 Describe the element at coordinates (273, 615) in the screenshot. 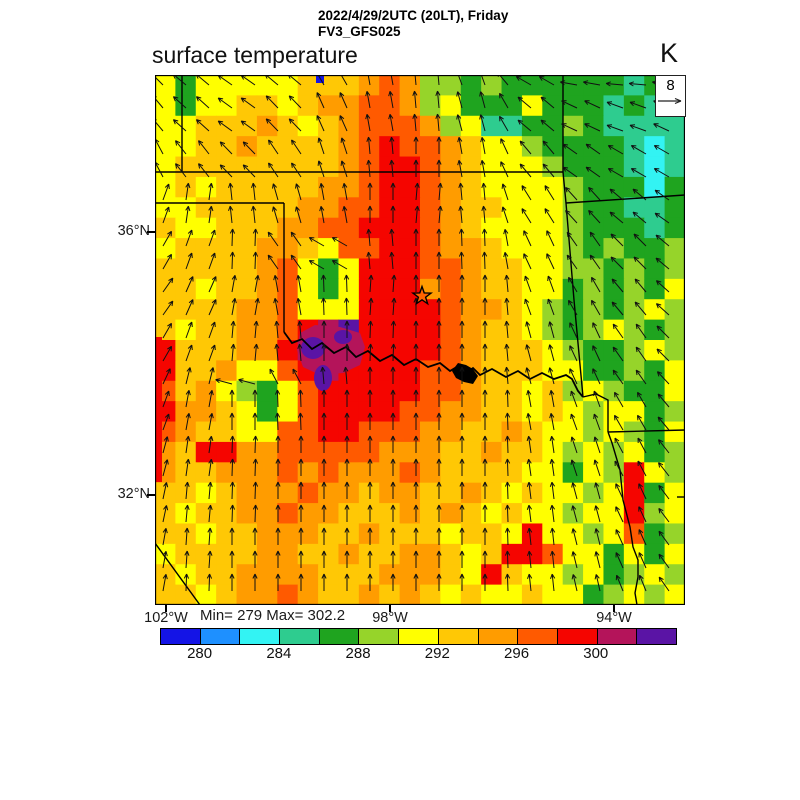

I see `minmax-stats: Min= 279 Max= 302.2` at that location.